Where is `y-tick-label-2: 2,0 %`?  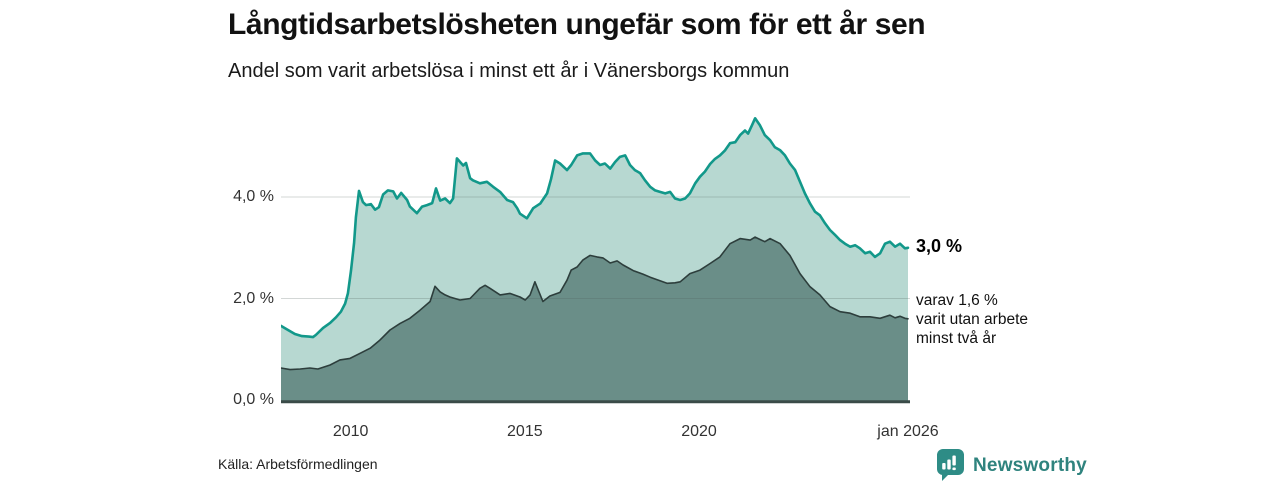
y-tick-label-2: 2,0 % is located at coordinates (253, 298).